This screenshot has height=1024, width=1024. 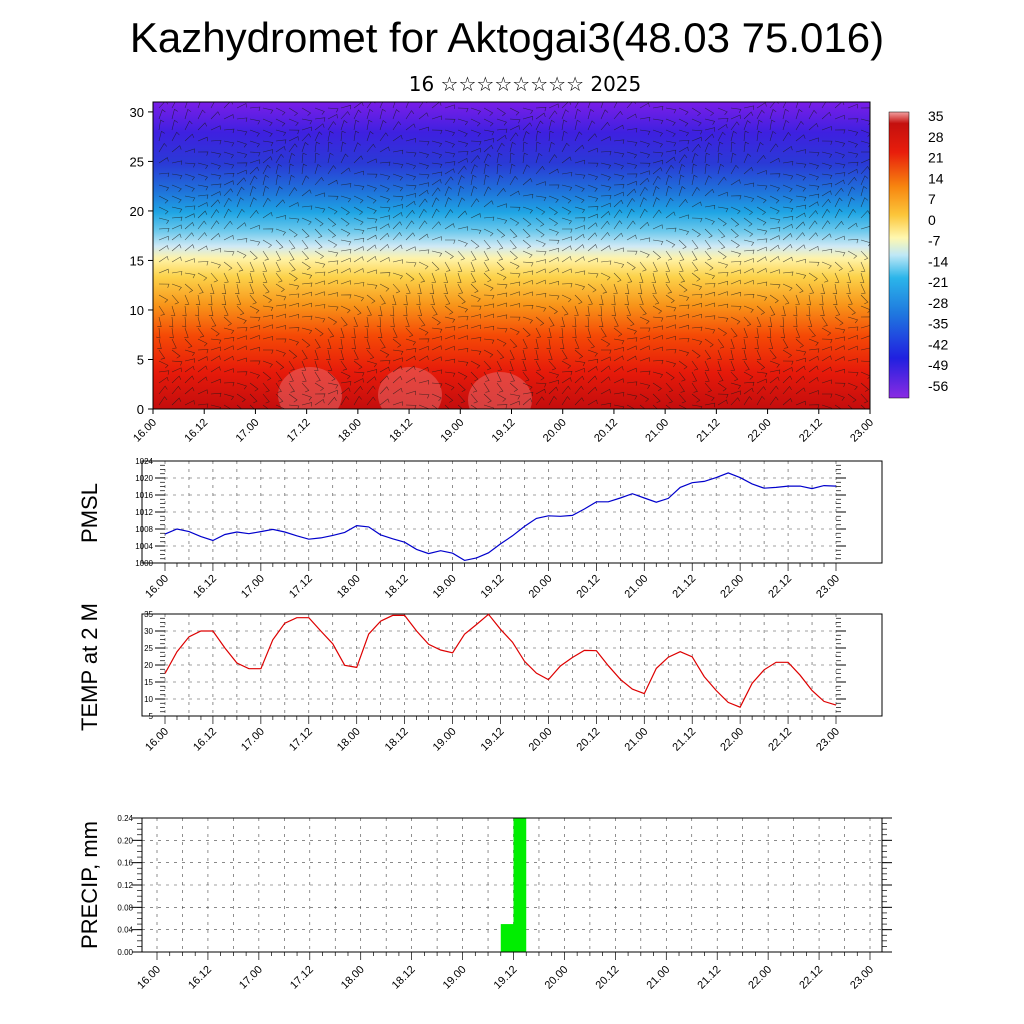 What do you see at coordinates (760, 978) in the screenshot?
I see `x-tick-label: 22.00` at bounding box center [760, 978].